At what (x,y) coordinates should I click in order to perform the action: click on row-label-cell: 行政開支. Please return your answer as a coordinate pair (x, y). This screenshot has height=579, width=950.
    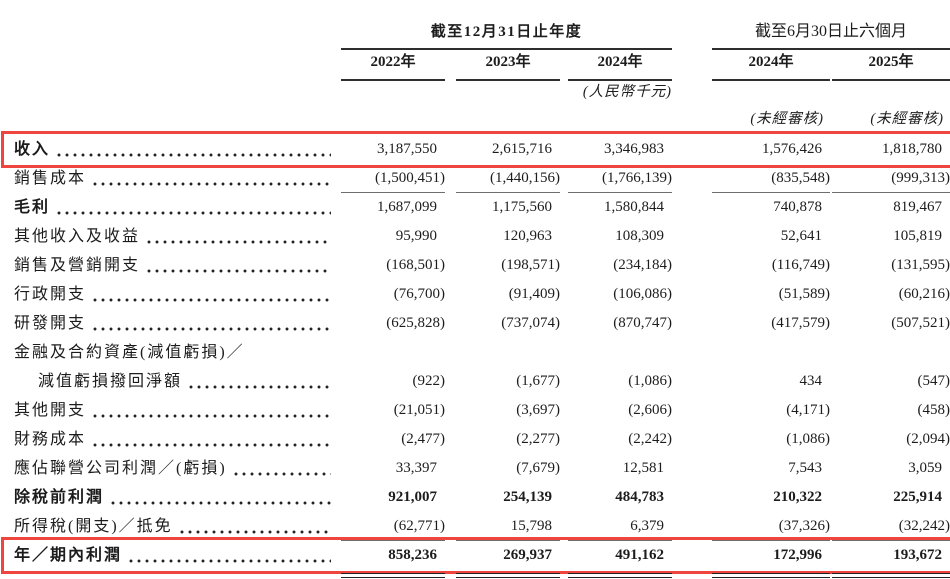
    Looking at the image, I should click on (173, 294).